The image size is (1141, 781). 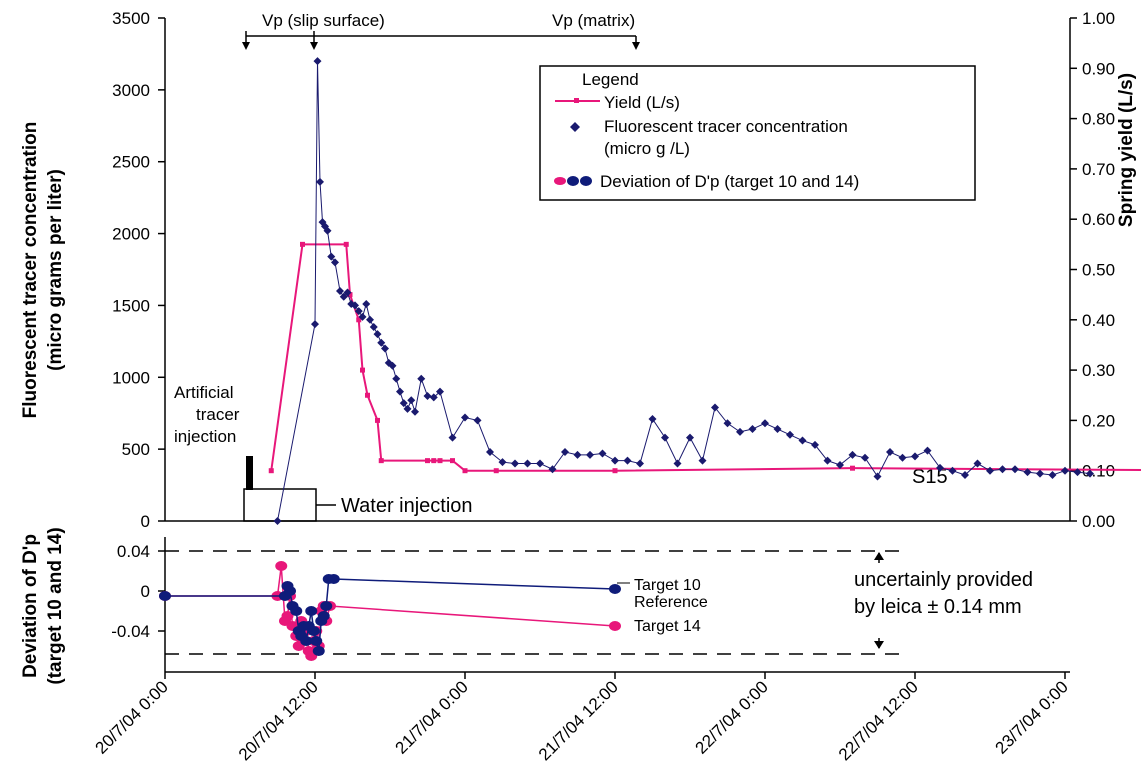 I want to click on upper-left-tick-label: 500, so click(x=136, y=449).